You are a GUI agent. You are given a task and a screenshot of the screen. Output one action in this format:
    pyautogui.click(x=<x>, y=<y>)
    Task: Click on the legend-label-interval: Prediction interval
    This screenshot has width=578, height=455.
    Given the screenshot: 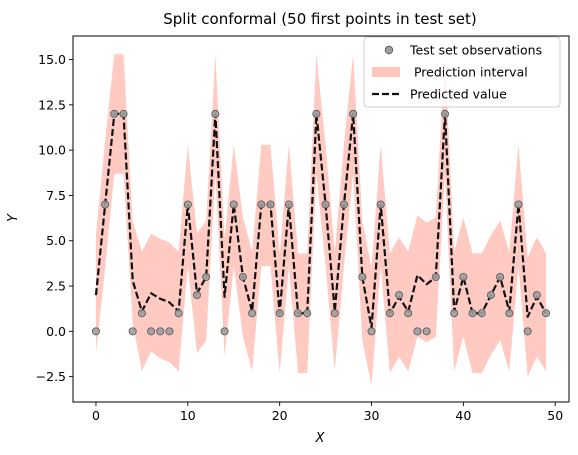 What is the action you would take?
    pyautogui.click(x=469, y=72)
    